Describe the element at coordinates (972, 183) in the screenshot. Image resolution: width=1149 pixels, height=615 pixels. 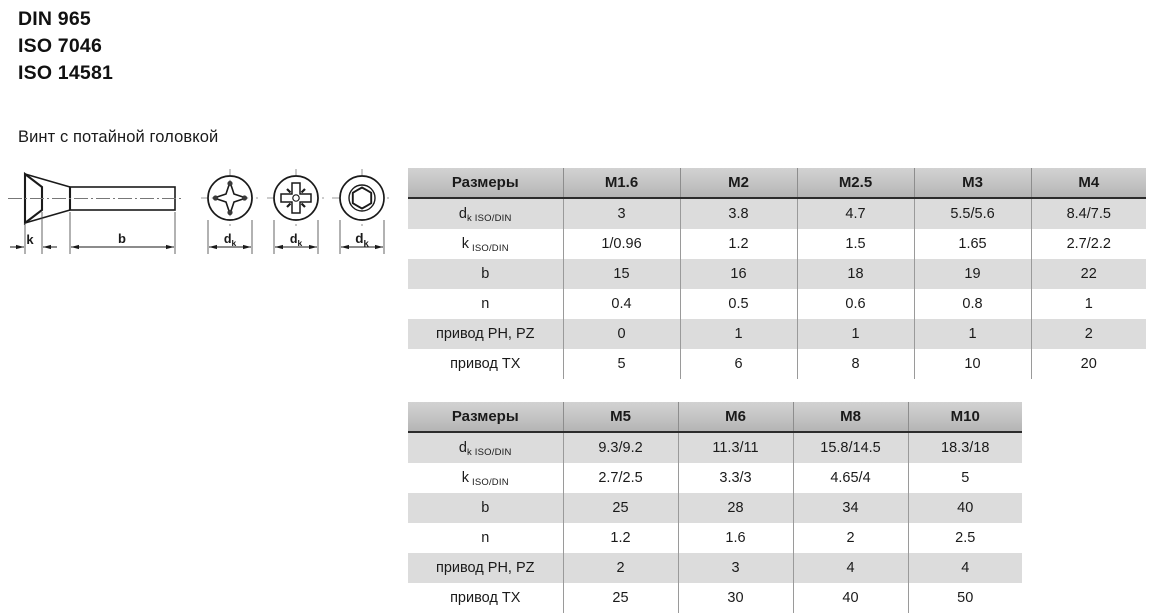
I see `header-size-m3: M3` at that location.